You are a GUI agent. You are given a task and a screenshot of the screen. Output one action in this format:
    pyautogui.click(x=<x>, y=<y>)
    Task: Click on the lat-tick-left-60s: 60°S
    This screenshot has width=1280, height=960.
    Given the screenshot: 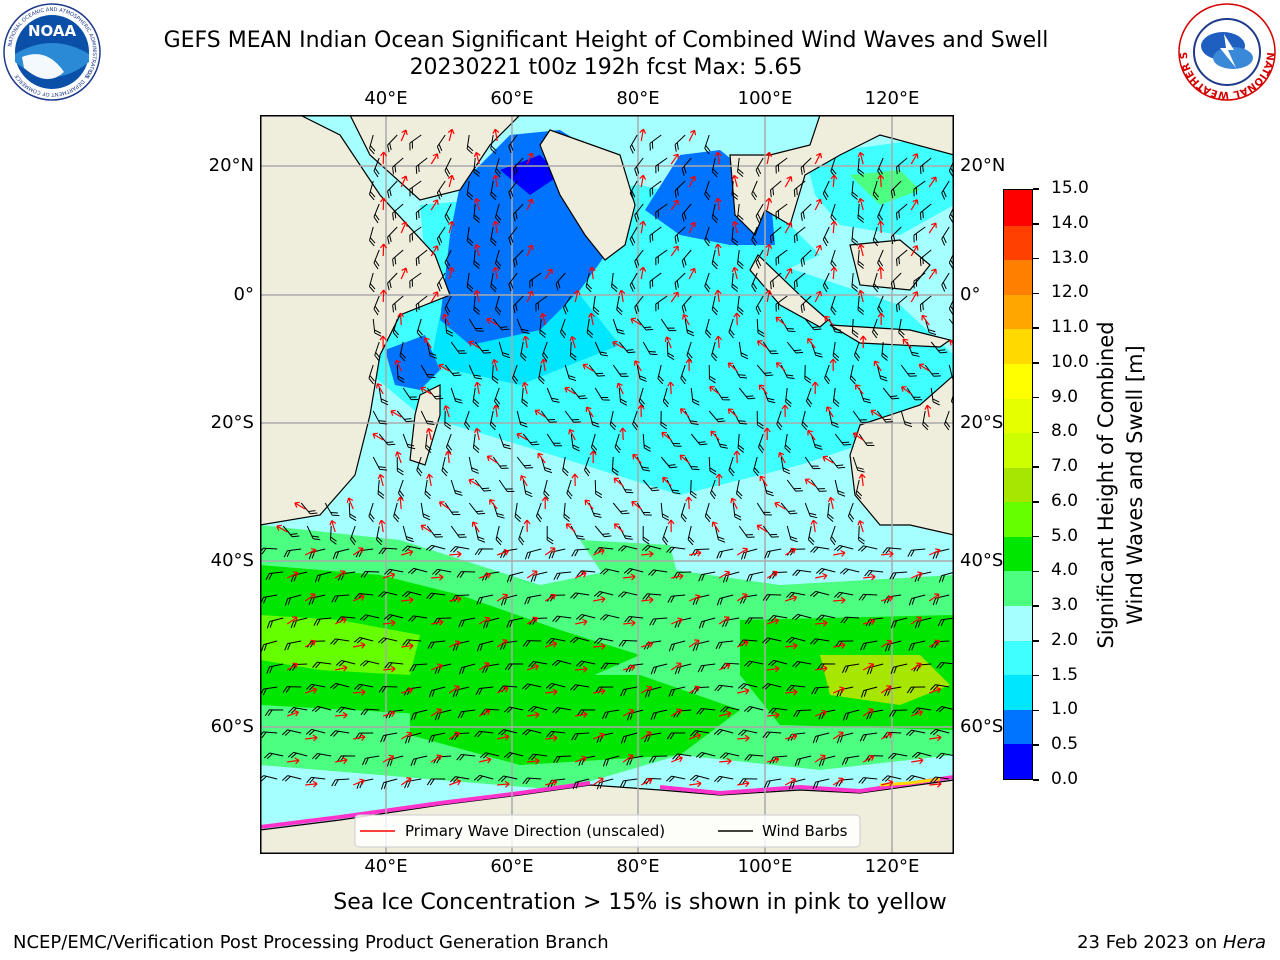 What is the action you would take?
    pyautogui.click(x=232, y=726)
    